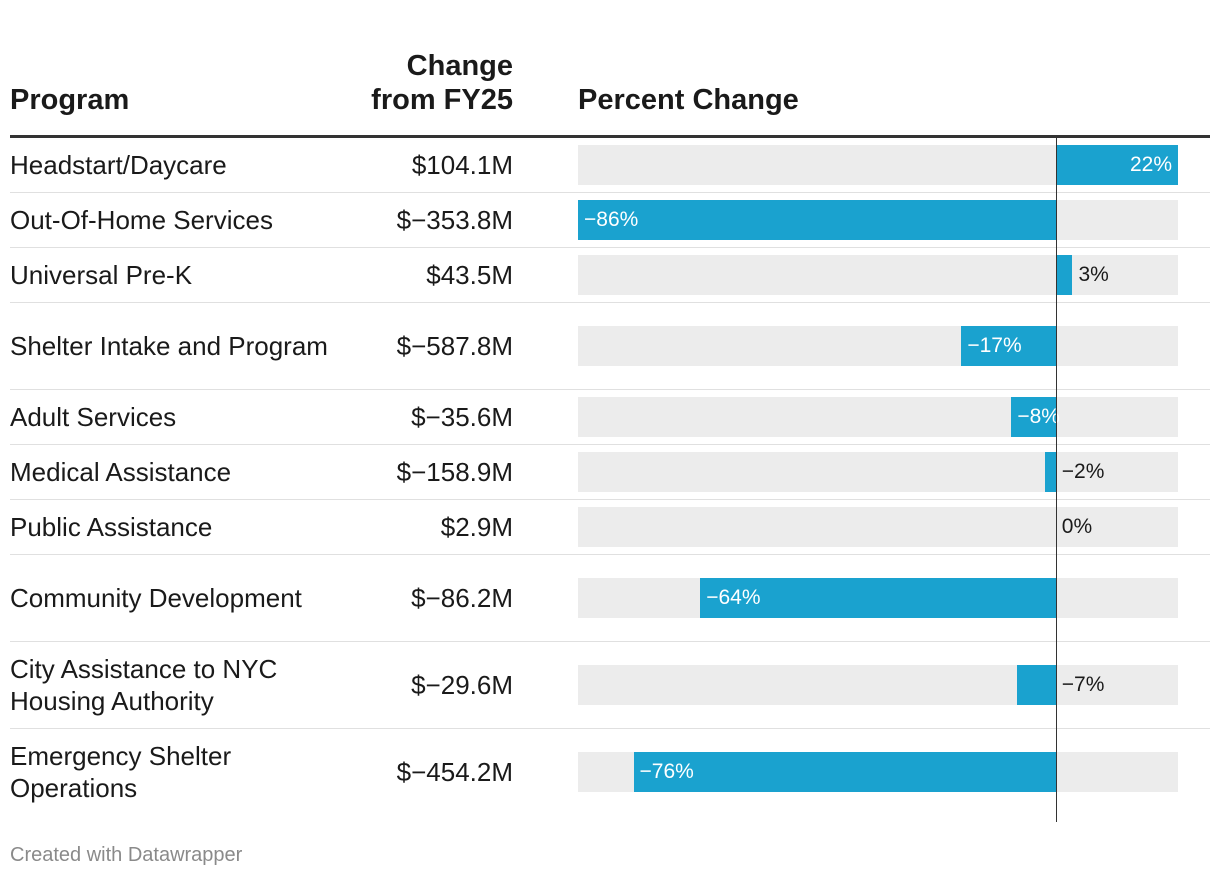  What do you see at coordinates (733, 597) in the screenshot?
I see `bar-value-label: −64%` at bounding box center [733, 597].